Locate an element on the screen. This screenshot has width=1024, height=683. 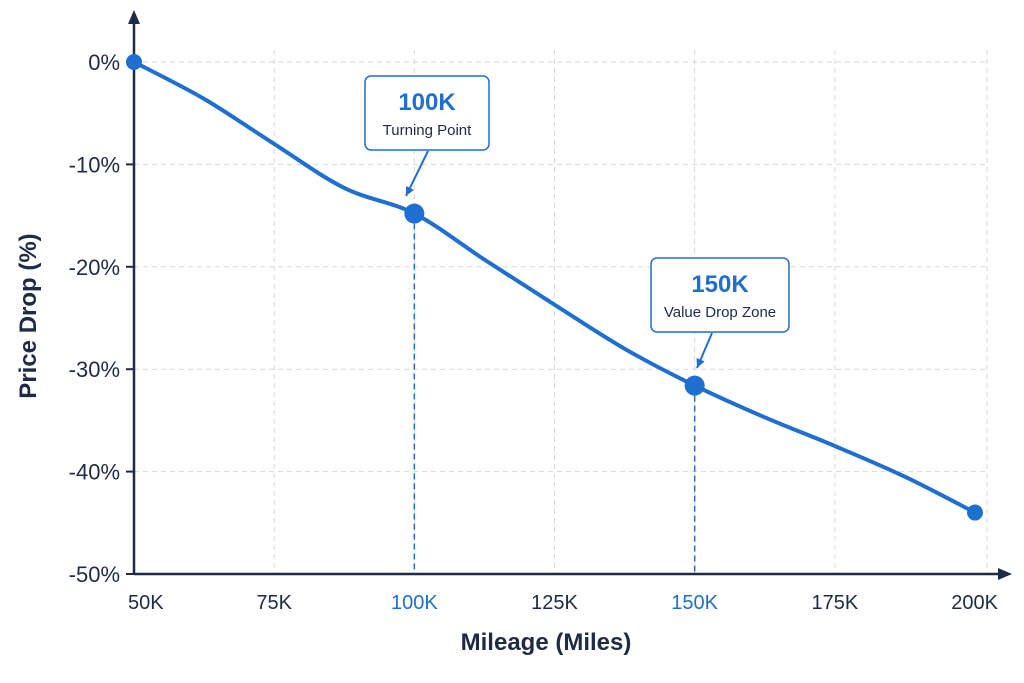
annotation-callout: 100K Turning Point is located at coordinates (427, 136).